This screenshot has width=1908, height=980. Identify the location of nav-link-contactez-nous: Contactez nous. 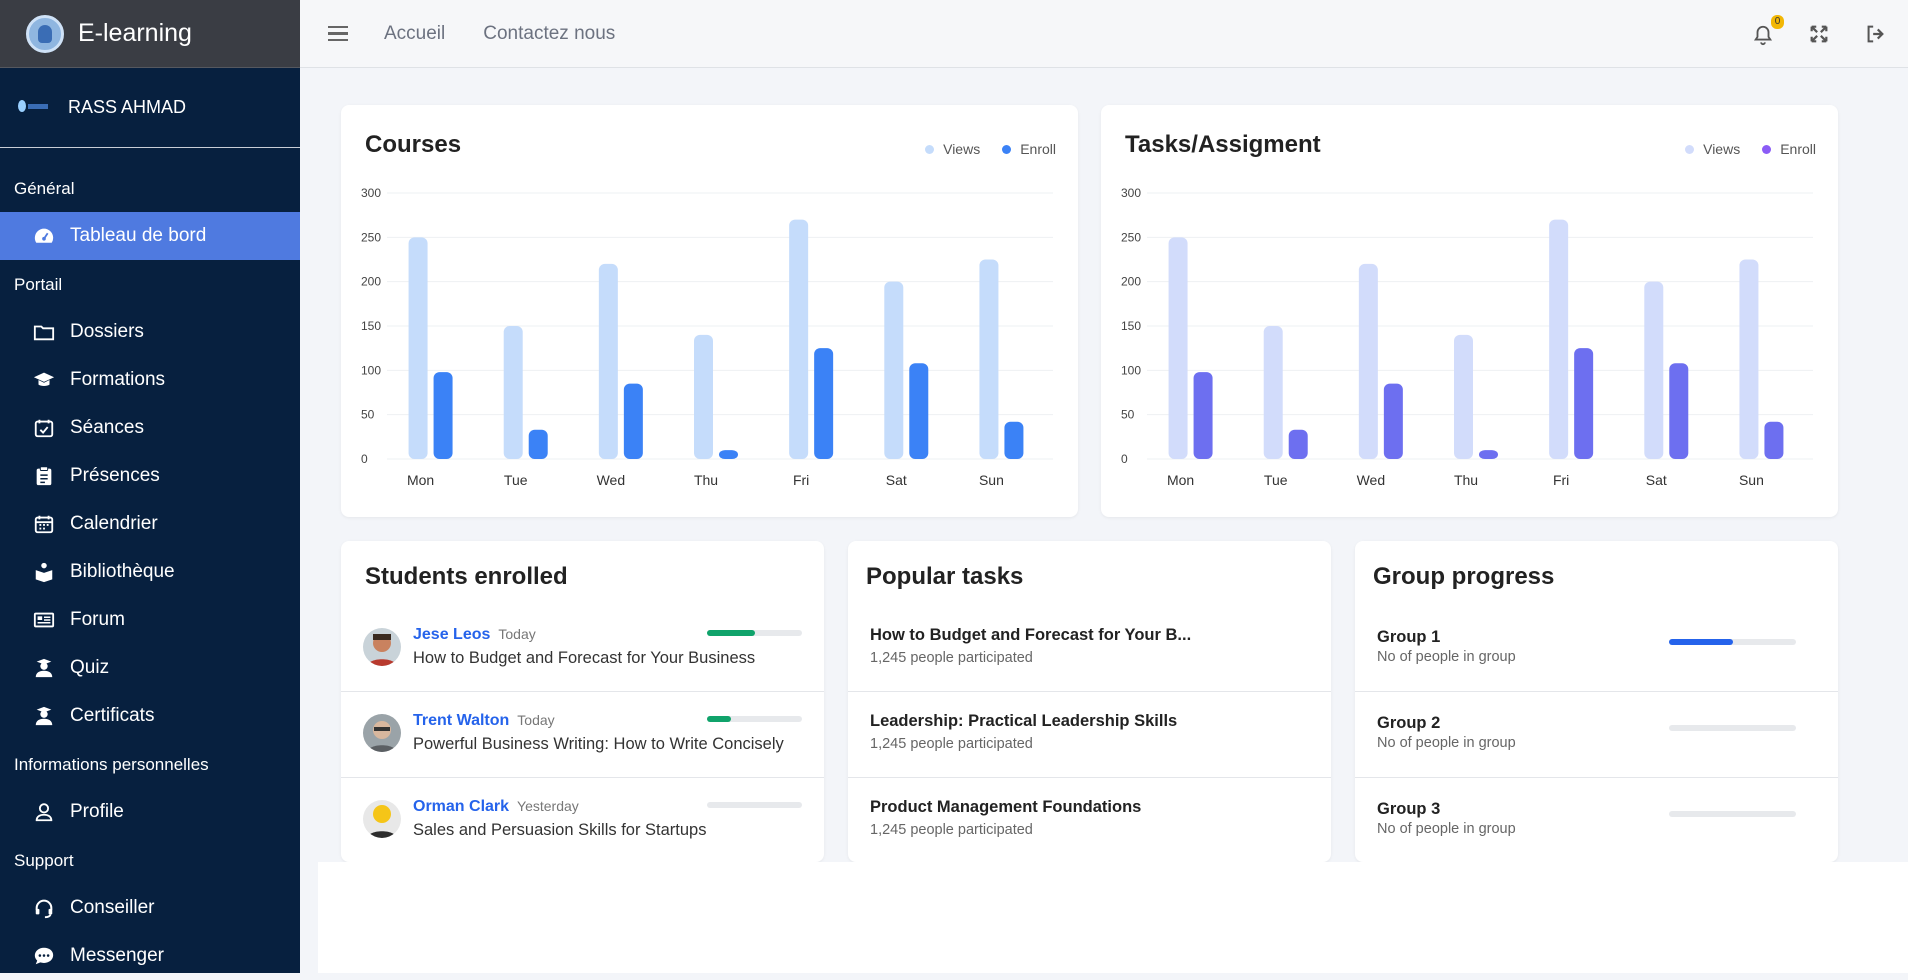
(549, 33).